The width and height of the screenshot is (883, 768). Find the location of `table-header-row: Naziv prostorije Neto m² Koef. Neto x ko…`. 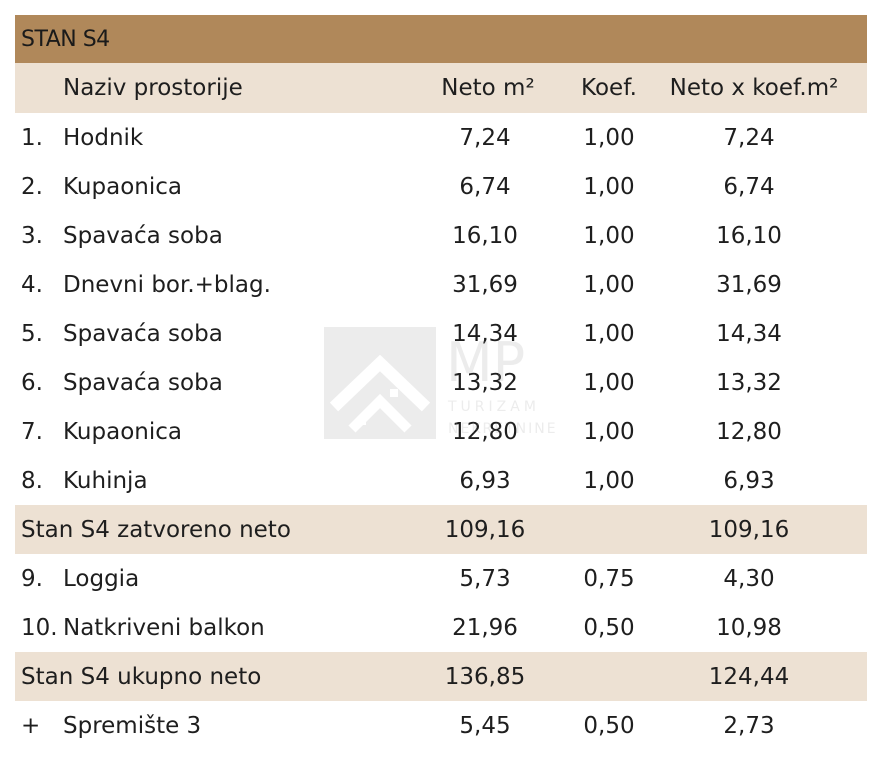

table-header-row: Naziv prostorije Neto m² Koef. Neto x ko… is located at coordinates (441, 88).